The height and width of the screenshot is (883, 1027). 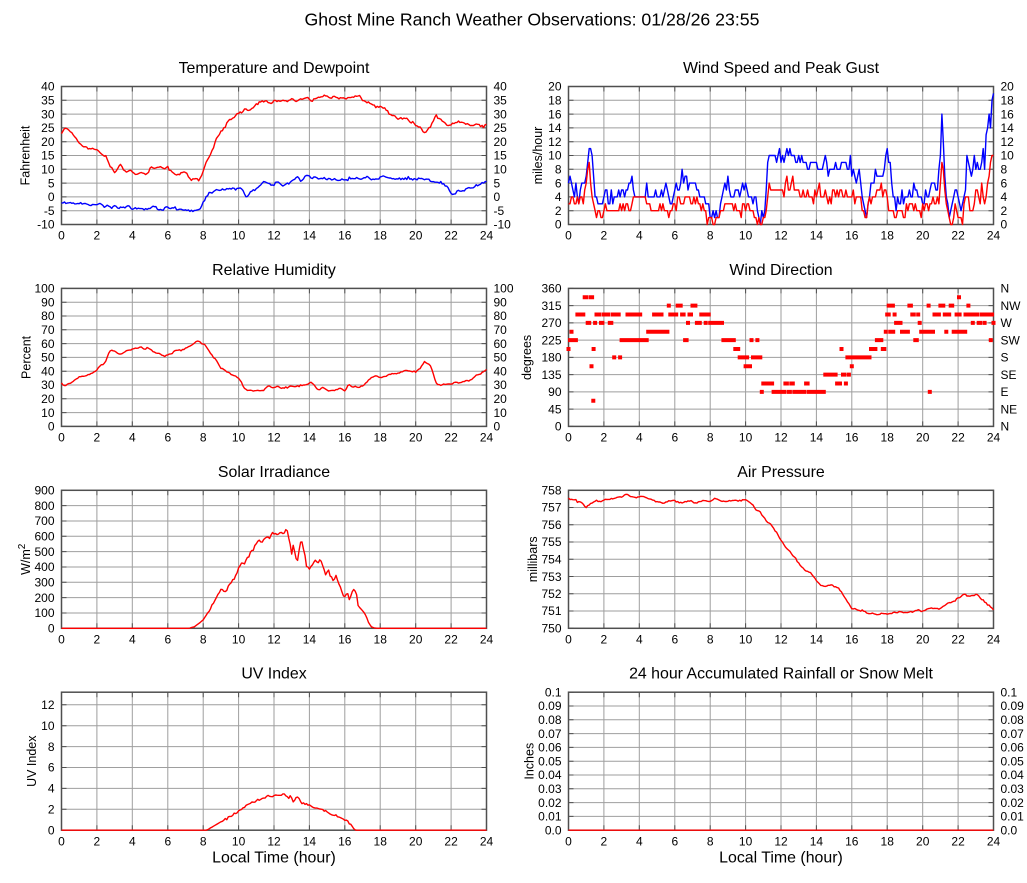 What do you see at coordinates (1009, 409) in the screenshot?
I see `svg-text: NE` at bounding box center [1009, 409].